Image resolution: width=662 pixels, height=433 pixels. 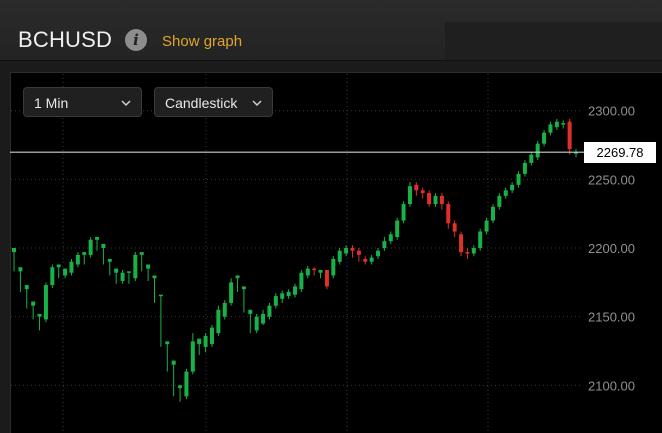 What do you see at coordinates (202, 41) in the screenshot?
I see `show-graph-link: Show graph` at bounding box center [202, 41].